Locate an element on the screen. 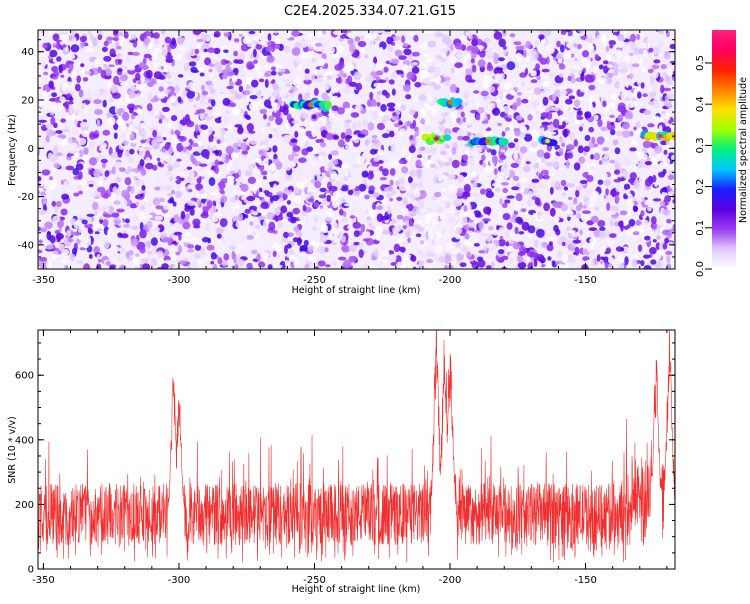 This screenshot has height=604, width=750. heatmap-feature-cell is located at coordinates (447, 137).